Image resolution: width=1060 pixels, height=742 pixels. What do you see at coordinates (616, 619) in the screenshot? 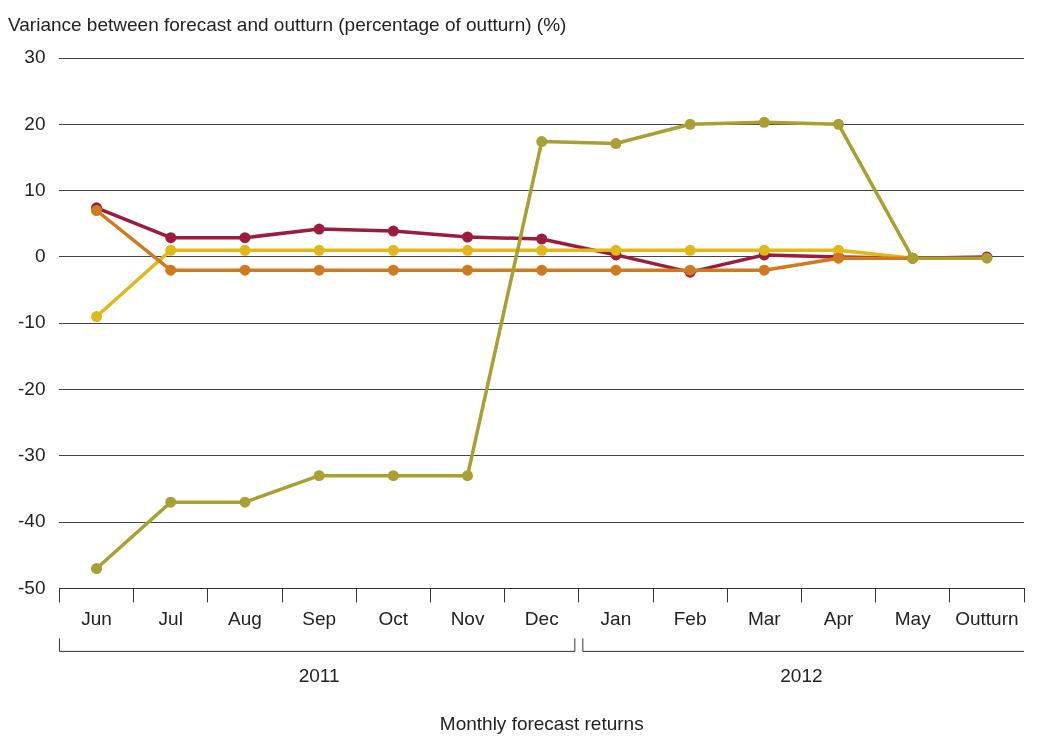
I see `x-tick-label: Jan` at bounding box center [616, 619].